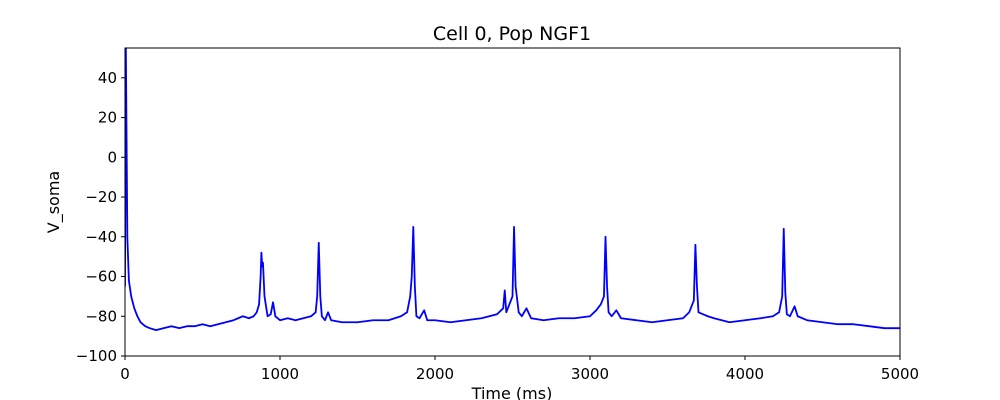 The image size is (1000, 400). Describe the element at coordinates (101, 237) in the screenshot. I see `y-tick-label: −40` at that location.